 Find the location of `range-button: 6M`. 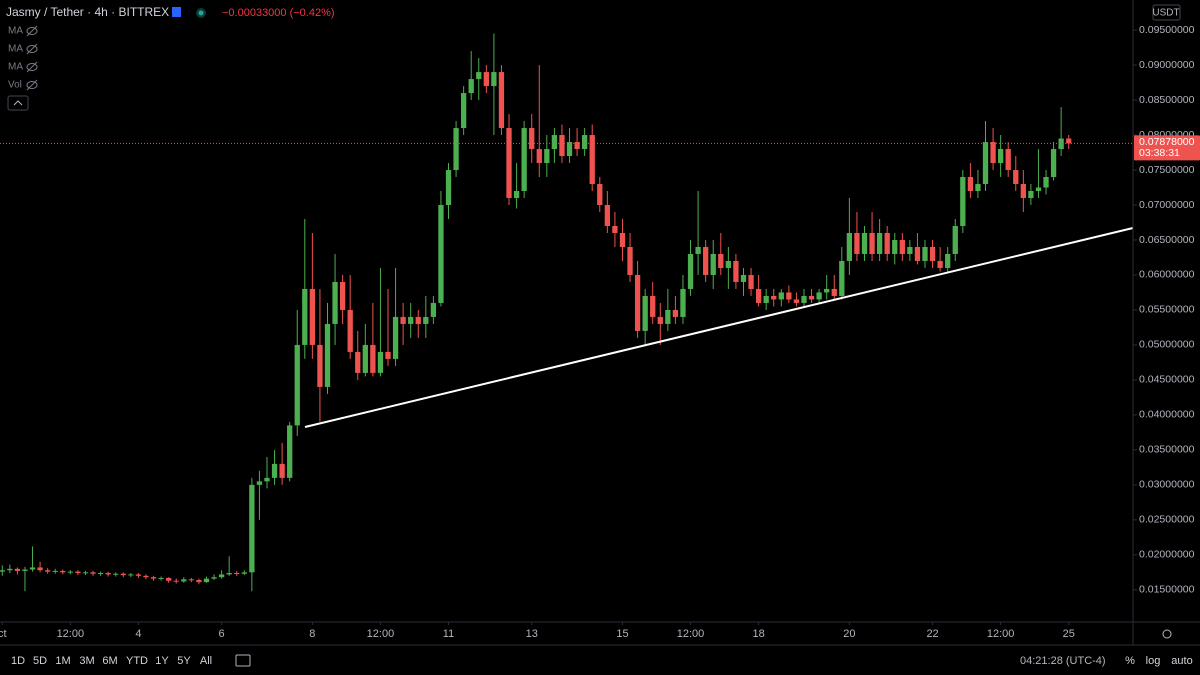

range-button: 6M is located at coordinates (109, 661).